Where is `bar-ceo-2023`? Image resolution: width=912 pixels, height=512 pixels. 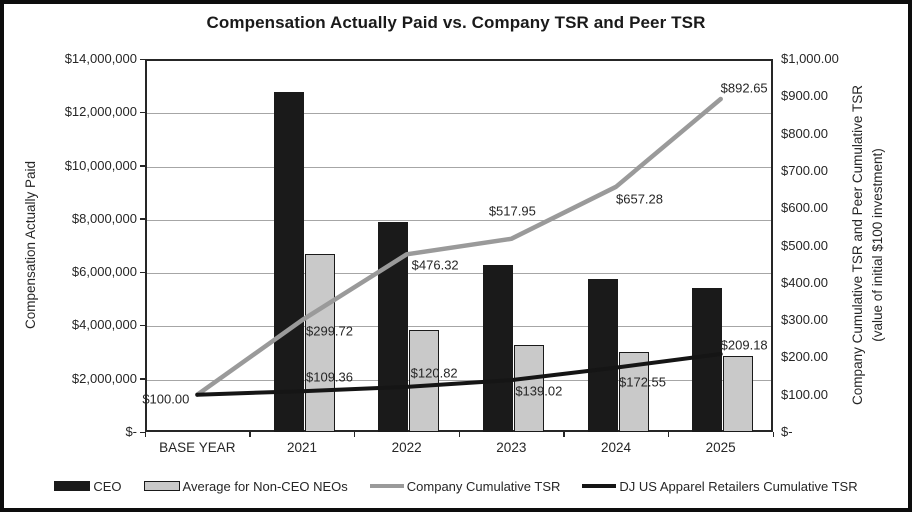 bar-ceo-2023 is located at coordinates (497, 348).